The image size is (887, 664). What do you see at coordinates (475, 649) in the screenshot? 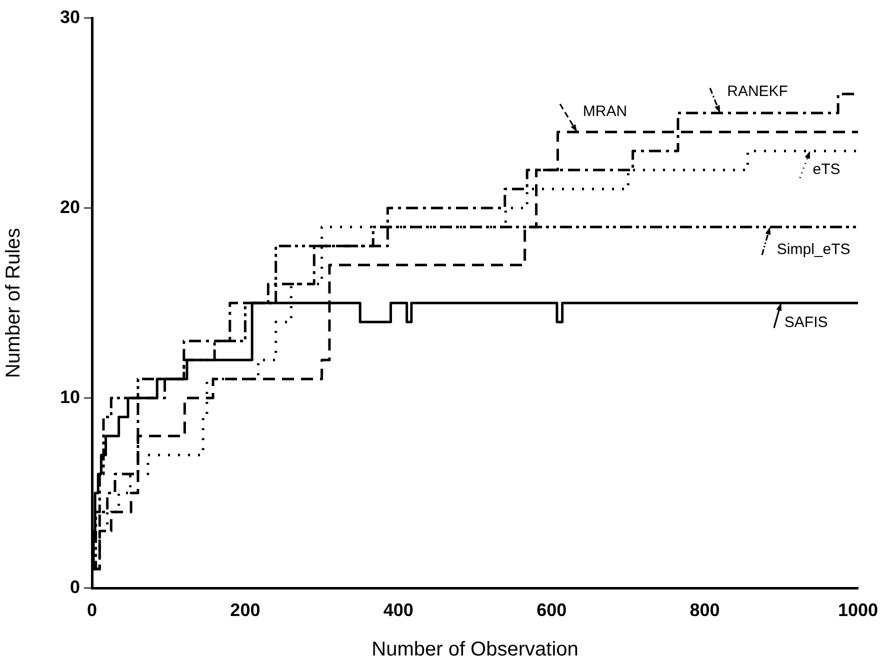
I see `x-axis-title: Number of Observation` at bounding box center [475, 649].